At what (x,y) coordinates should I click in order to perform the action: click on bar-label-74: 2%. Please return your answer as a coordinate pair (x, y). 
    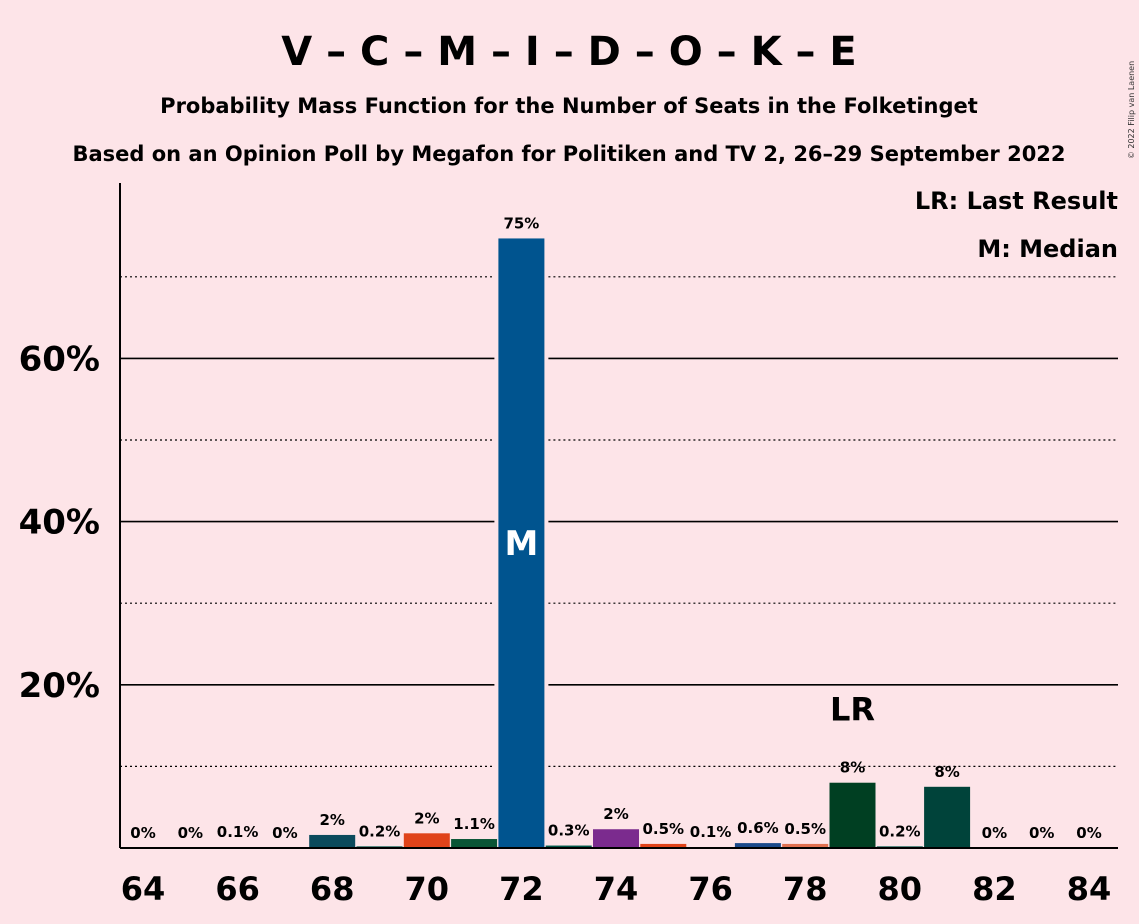
    Looking at the image, I should click on (615, 814).